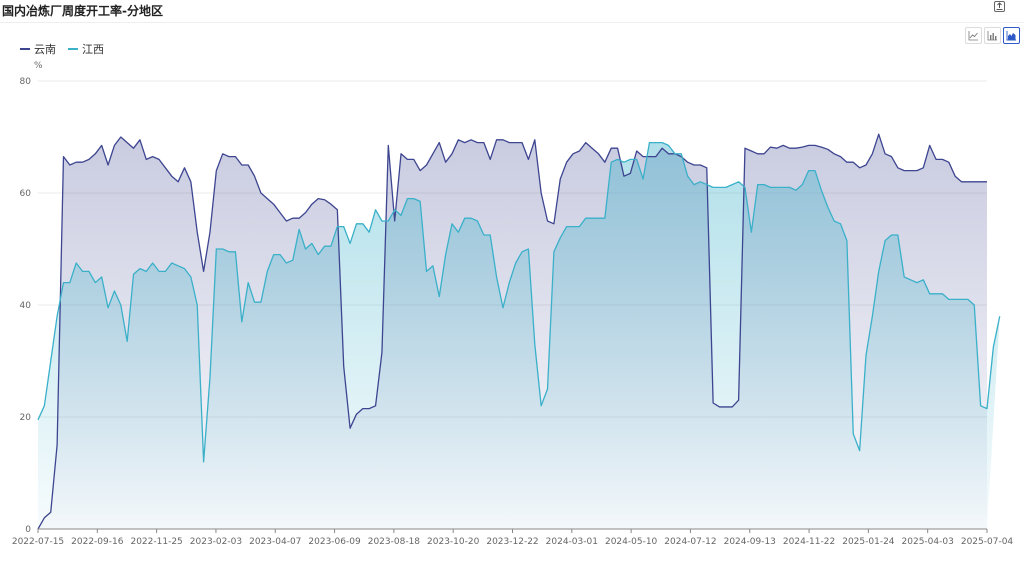 This screenshot has width=1024, height=571. Describe the element at coordinates (512, 22) in the screenshot. I see `header-divider` at that location.